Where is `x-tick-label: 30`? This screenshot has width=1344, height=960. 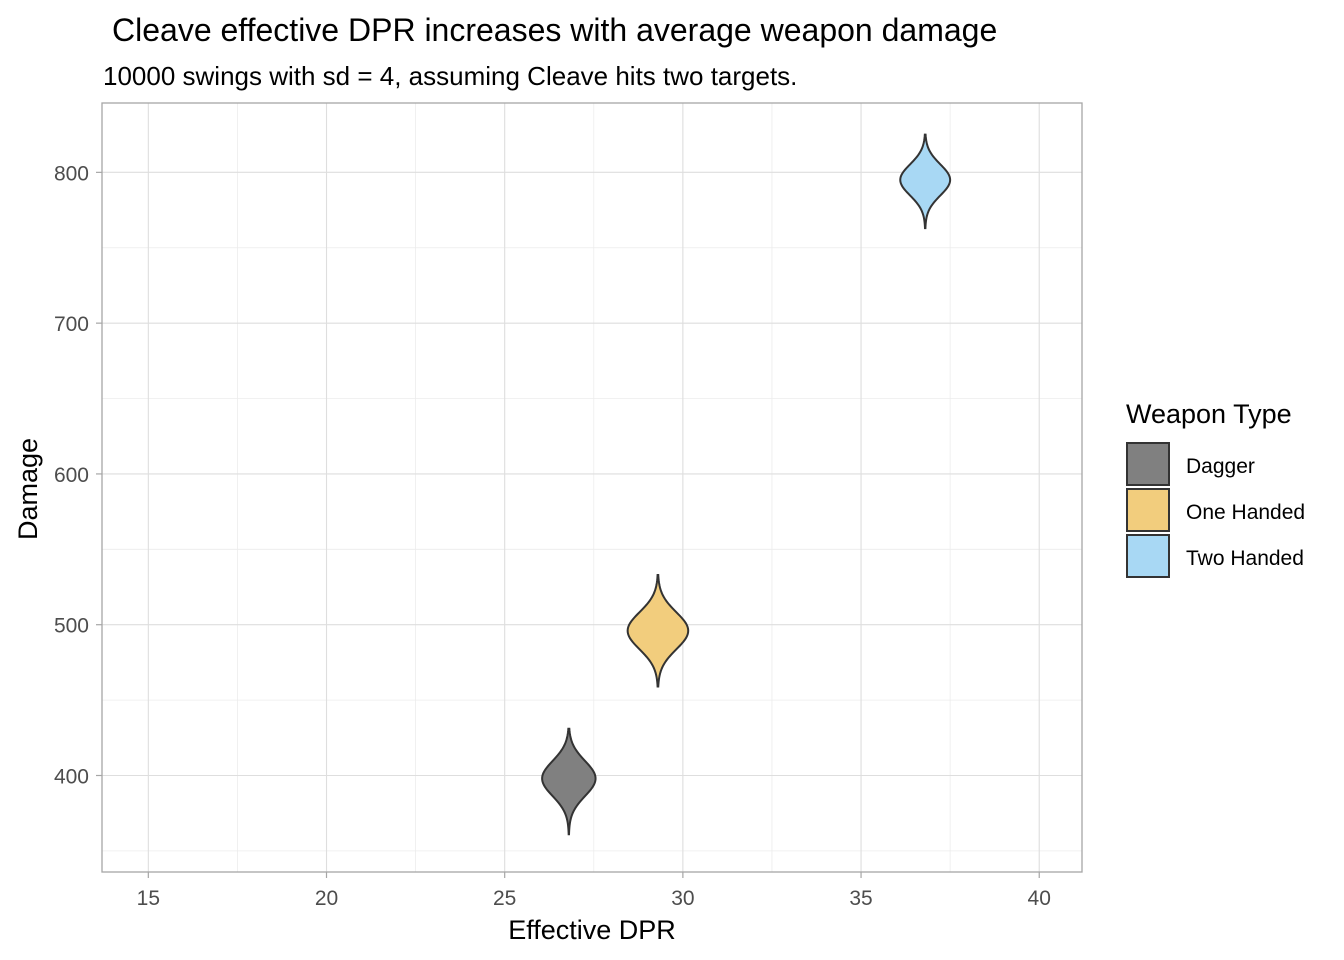
x-tick-label: 30 is located at coordinates (682, 898).